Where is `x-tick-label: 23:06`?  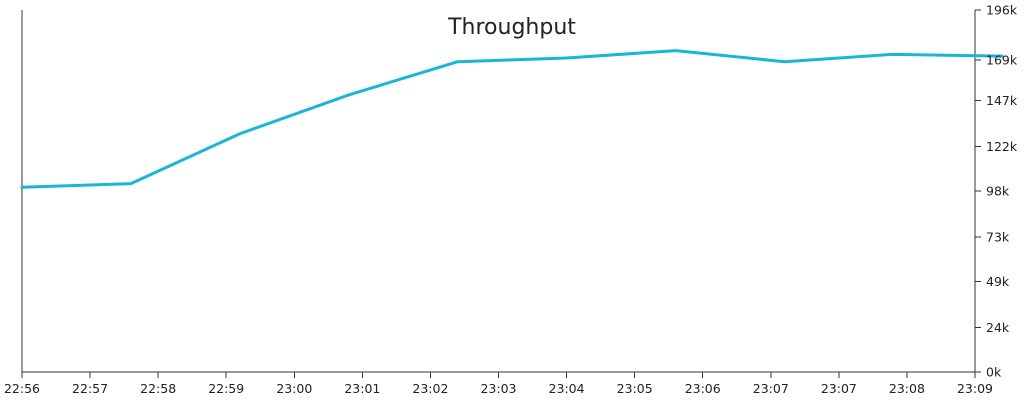
x-tick-label: 23:06 is located at coordinates (703, 388).